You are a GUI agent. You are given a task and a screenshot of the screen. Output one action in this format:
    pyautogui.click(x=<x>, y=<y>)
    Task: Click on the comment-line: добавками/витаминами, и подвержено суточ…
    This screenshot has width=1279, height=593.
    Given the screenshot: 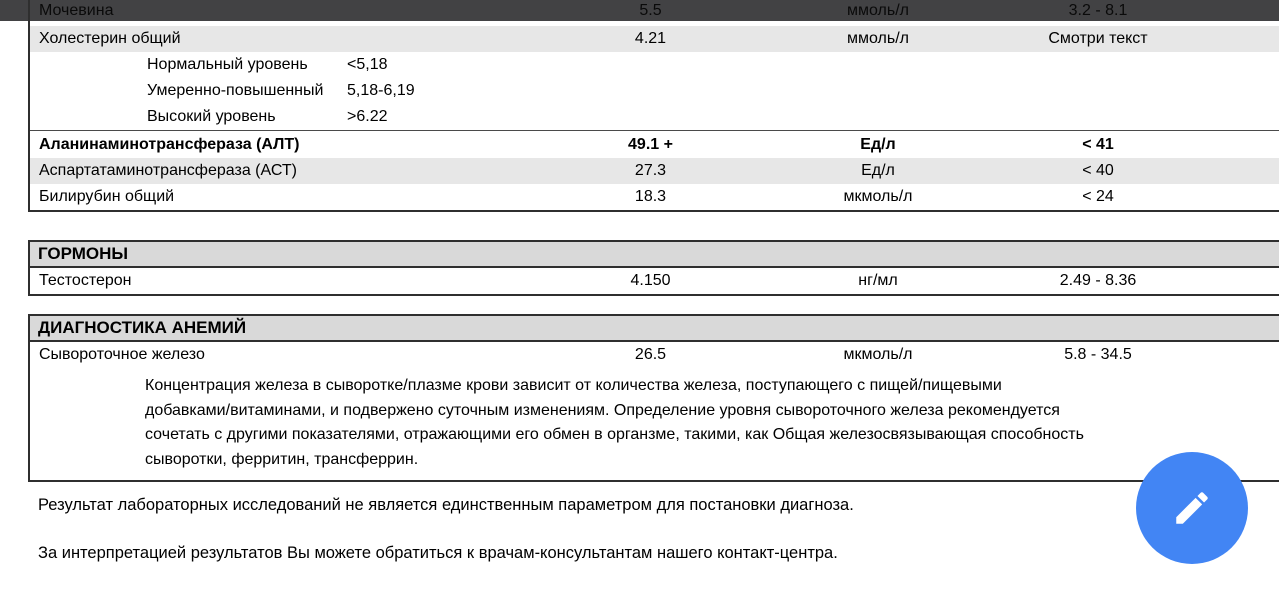 What is the action you would take?
    pyautogui.click(x=602, y=410)
    